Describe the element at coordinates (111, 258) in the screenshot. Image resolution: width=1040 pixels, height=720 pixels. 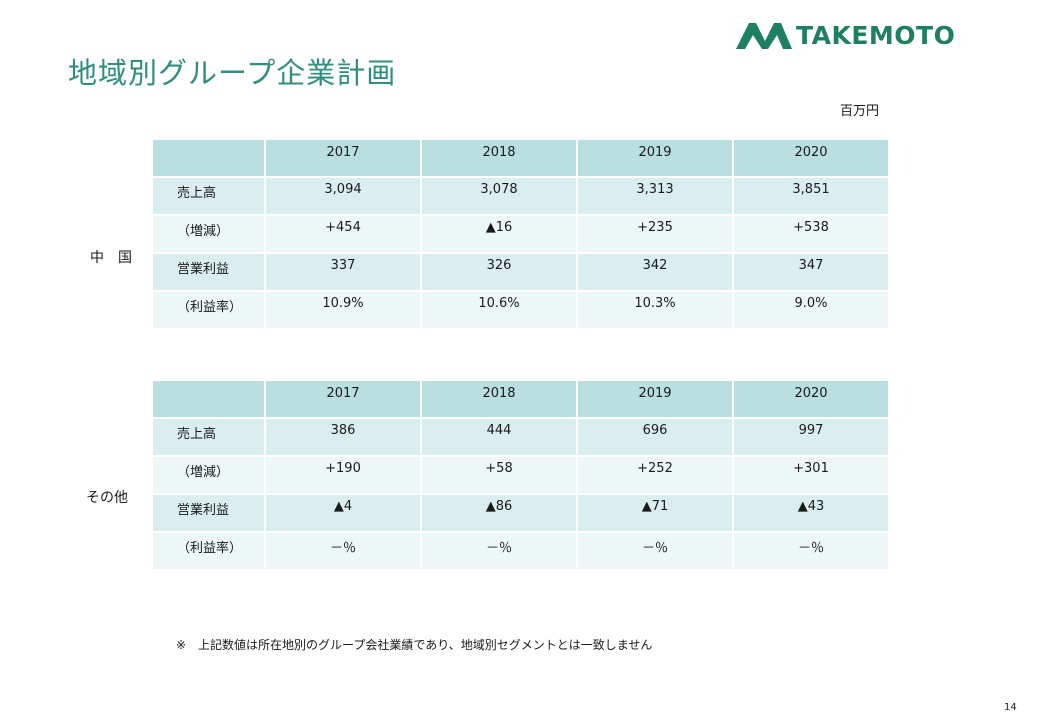
I see `region-label-china: 中 国` at that location.